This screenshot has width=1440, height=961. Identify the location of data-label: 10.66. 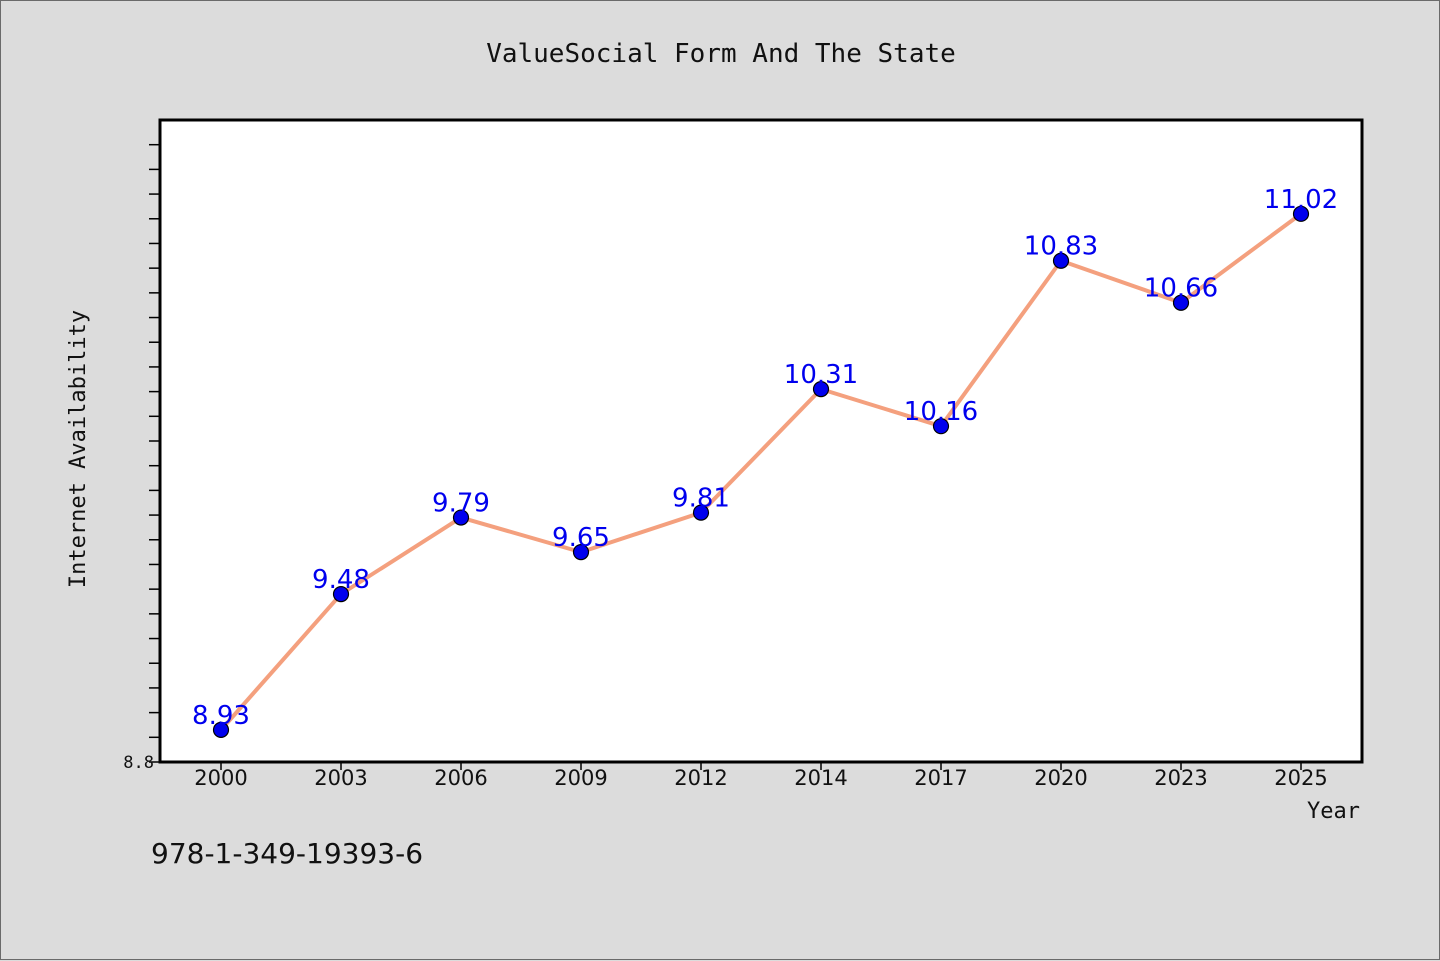
(1181, 289).